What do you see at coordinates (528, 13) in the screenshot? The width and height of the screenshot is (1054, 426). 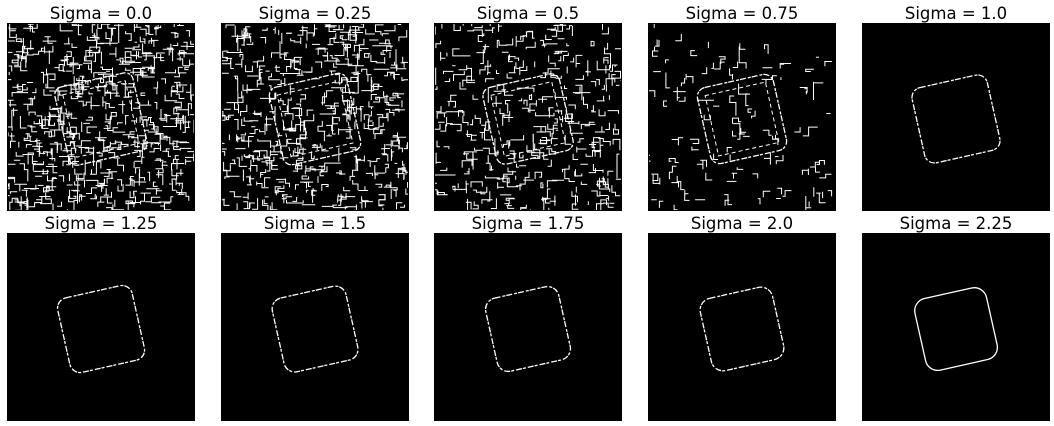 I see `panel-title: Sigma = 0.5` at bounding box center [528, 13].